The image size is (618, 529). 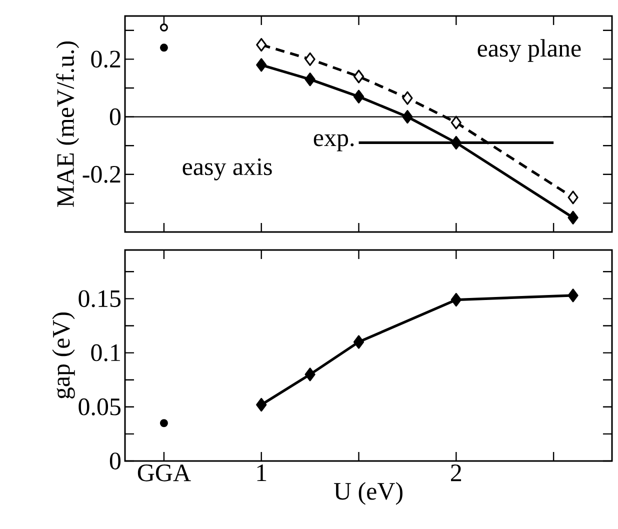 What do you see at coordinates (368, 493) in the screenshot?
I see `x-axis-title: U (eV)` at bounding box center [368, 493].